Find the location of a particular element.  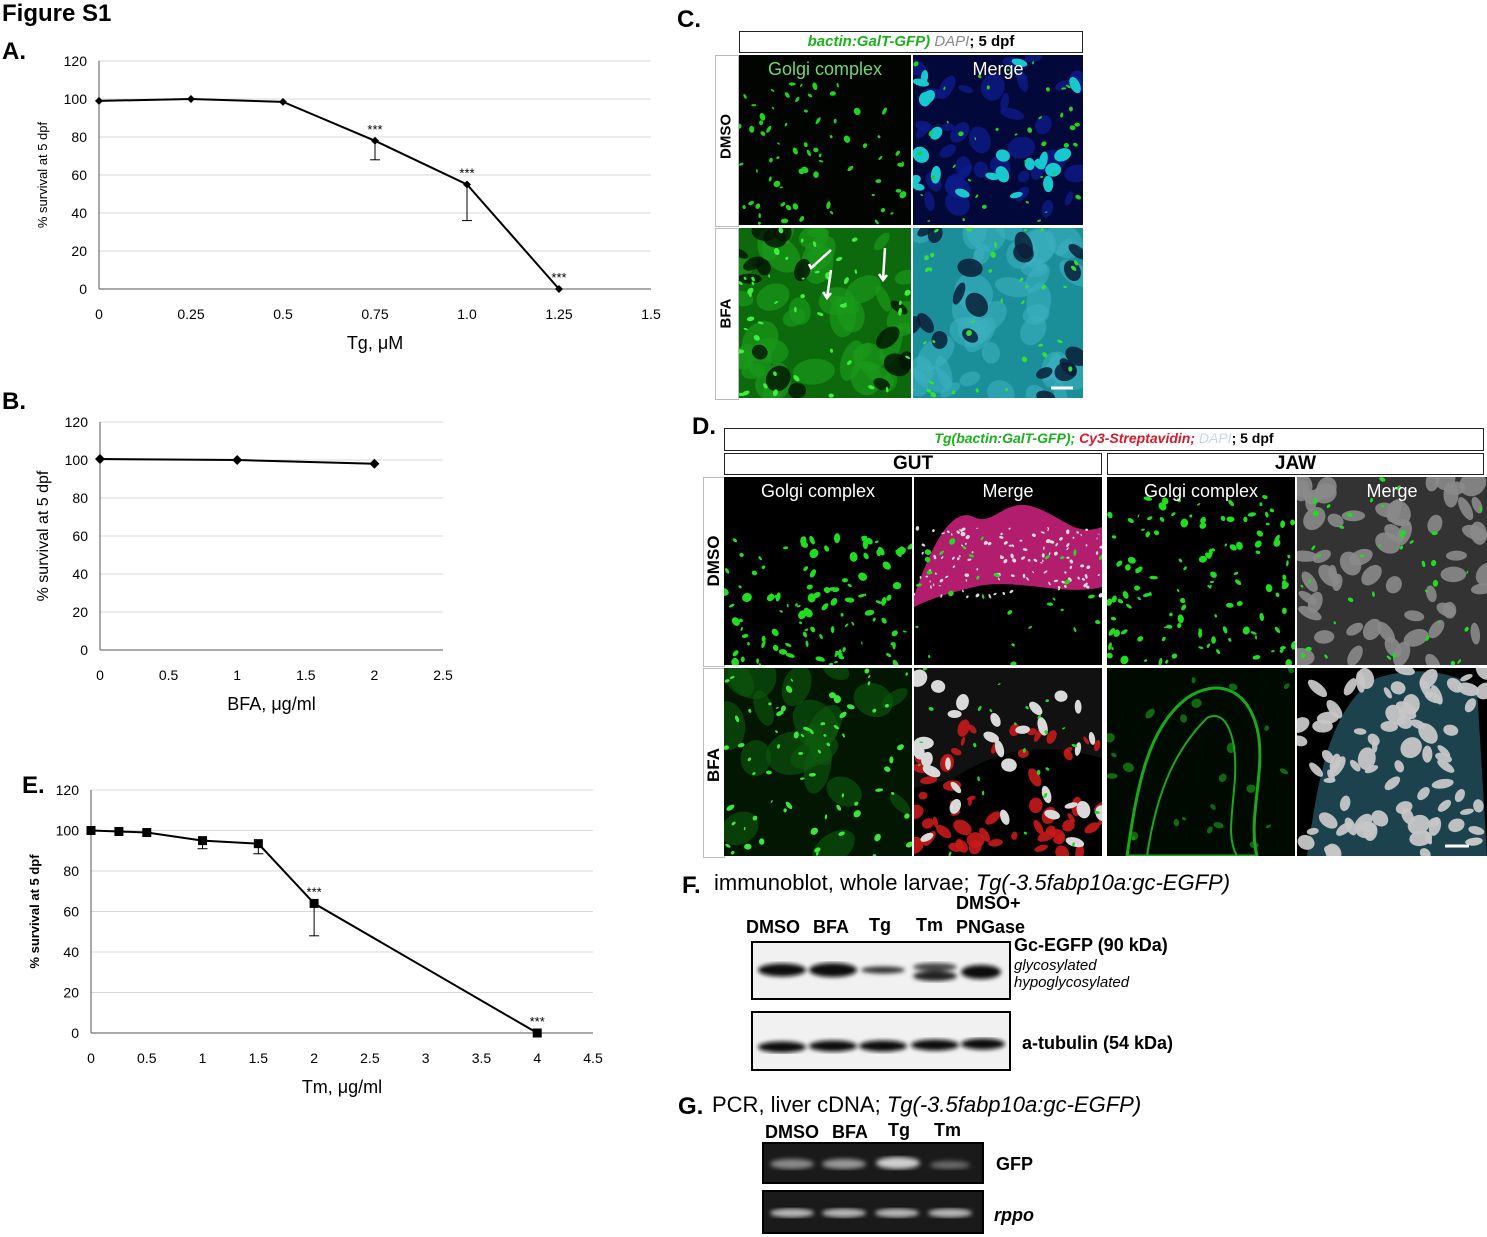

group-jaw: JAW is located at coordinates (1295, 464).